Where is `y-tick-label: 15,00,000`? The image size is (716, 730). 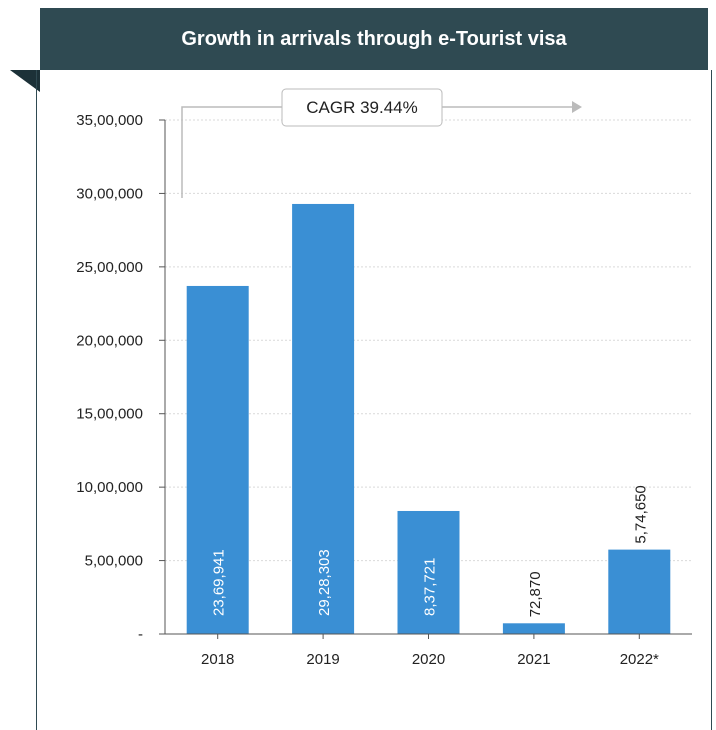
y-tick-label: 15,00,000 is located at coordinates (109, 414).